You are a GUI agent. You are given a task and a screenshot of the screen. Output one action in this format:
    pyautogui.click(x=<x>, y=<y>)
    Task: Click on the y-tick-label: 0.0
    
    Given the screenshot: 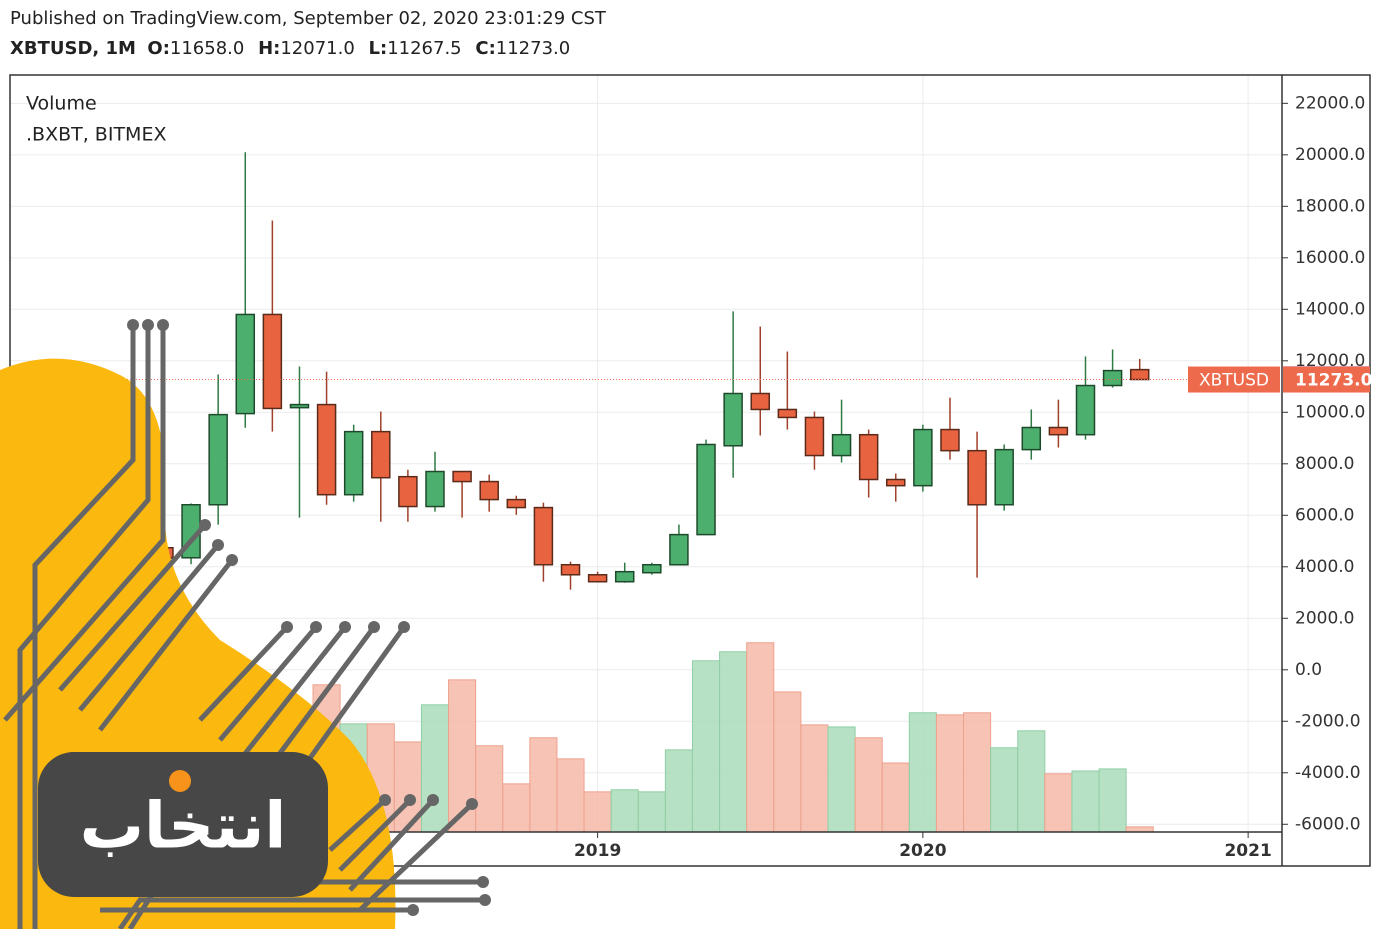 What is the action you would take?
    pyautogui.click(x=1308, y=670)
    